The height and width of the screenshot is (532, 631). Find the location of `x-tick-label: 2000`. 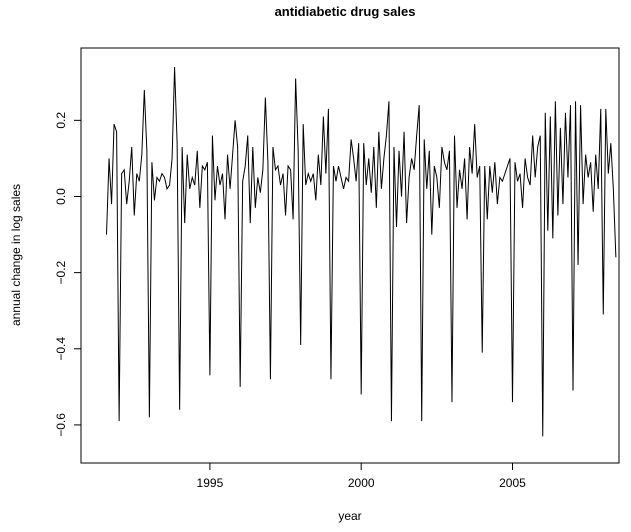

x-tick-label: 2000 is located at coordinates (361, 483).